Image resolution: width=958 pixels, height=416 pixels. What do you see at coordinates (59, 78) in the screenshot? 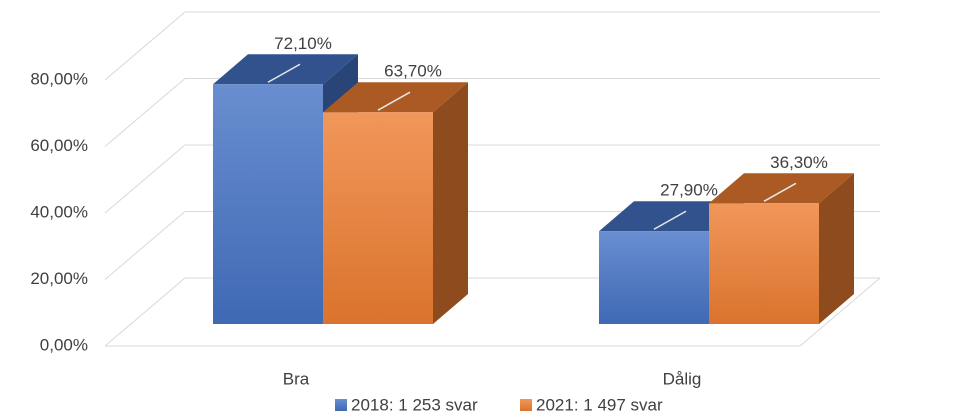
I see `y-tick-label: 80,00%` at bounding box center [59, 78].